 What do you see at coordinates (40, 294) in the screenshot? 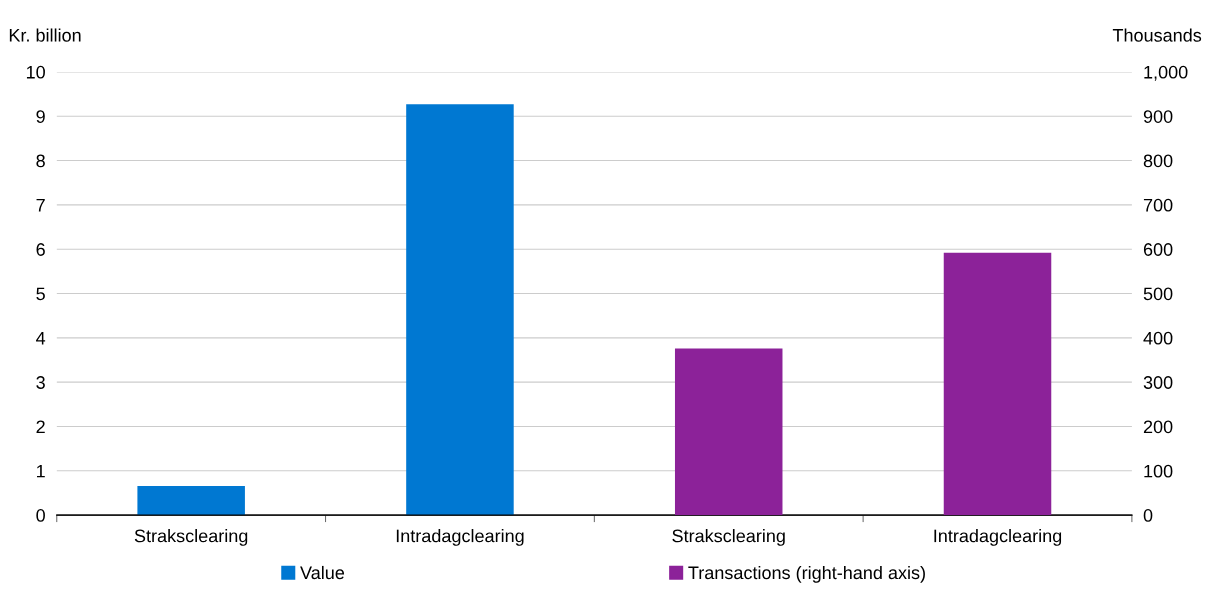
I see `y-tick-label: 5` at bounding box center [40, 294].